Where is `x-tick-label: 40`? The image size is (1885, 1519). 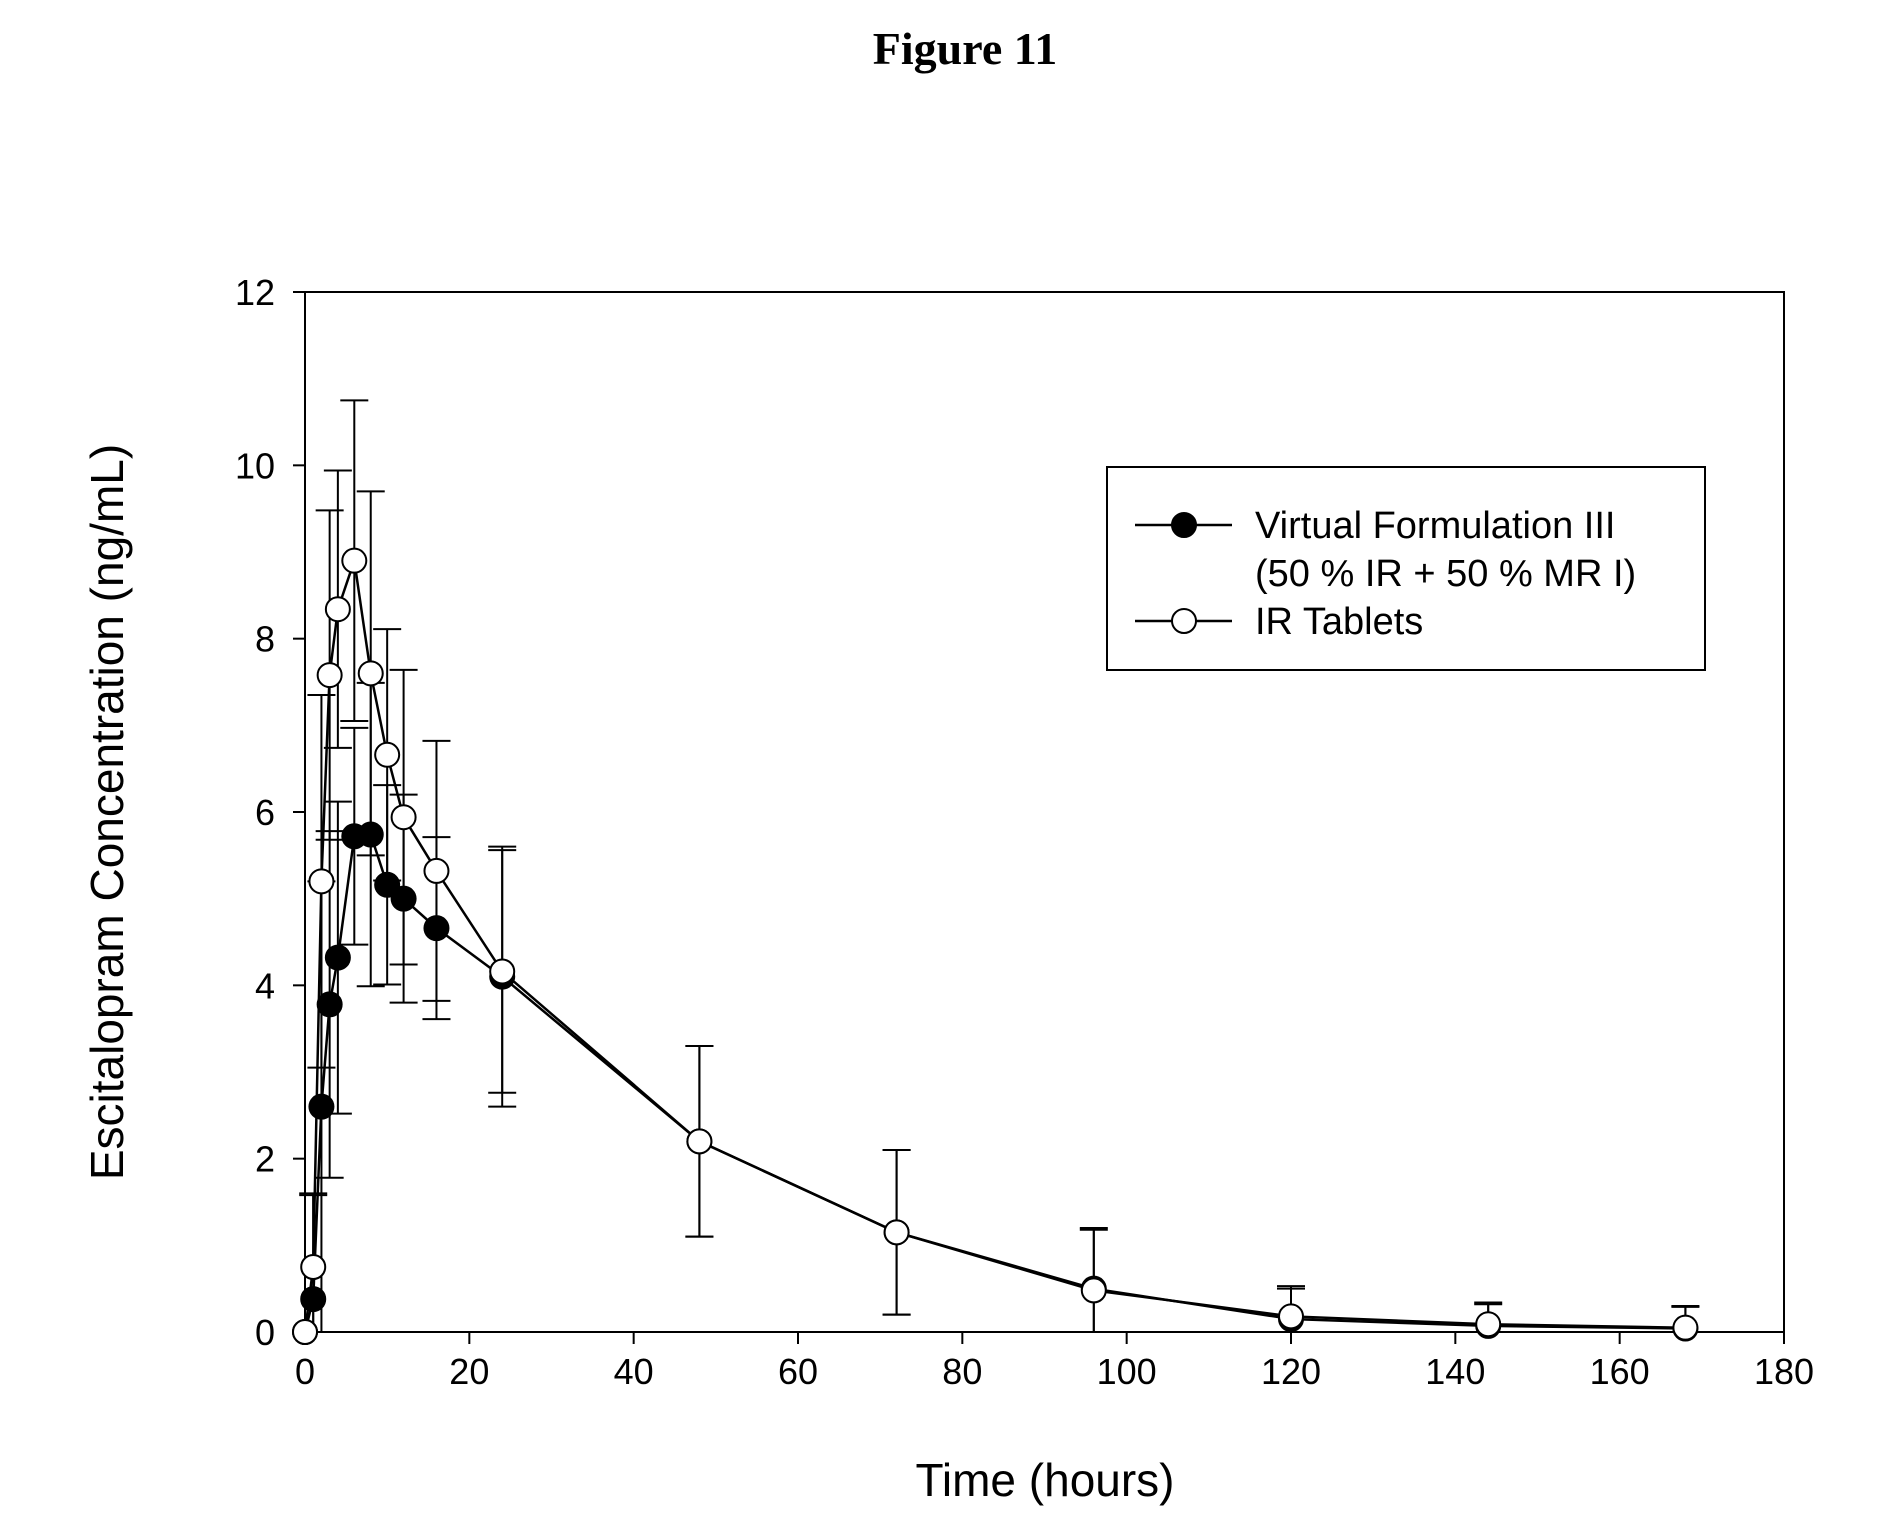
x-tick-label: 40 is located at coordinates (634, 1371).